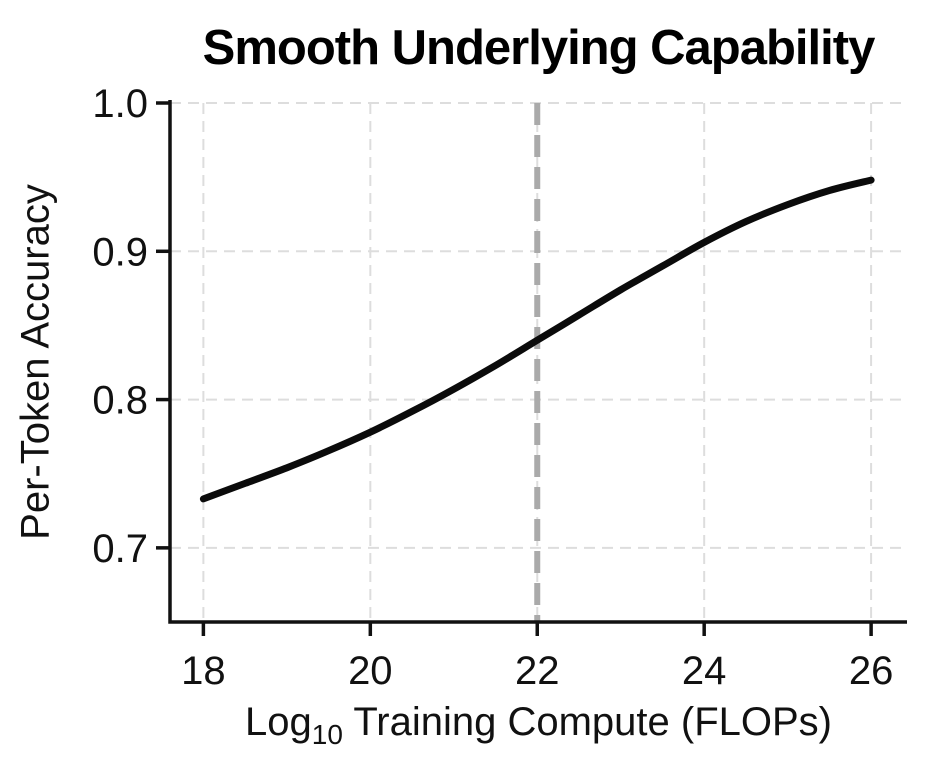 This screenshot has width=934, height=784. Describe the element at coordinates (327, 734) in the screenshot. I see `x-axis-label-subscript: 10` at that location.